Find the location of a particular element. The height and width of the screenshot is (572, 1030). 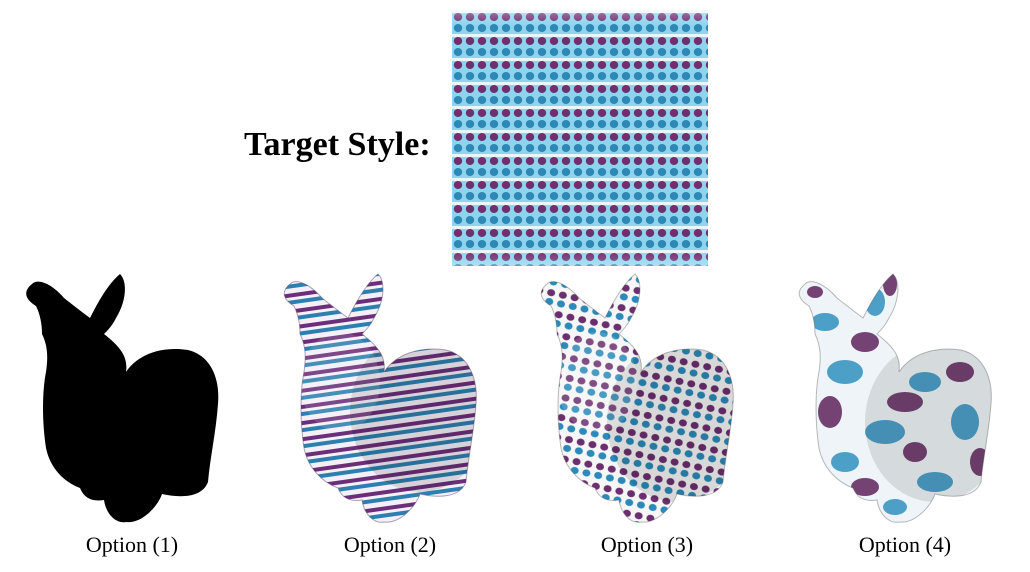

bunny-camouflage-image is located at coordinates (895, 398).